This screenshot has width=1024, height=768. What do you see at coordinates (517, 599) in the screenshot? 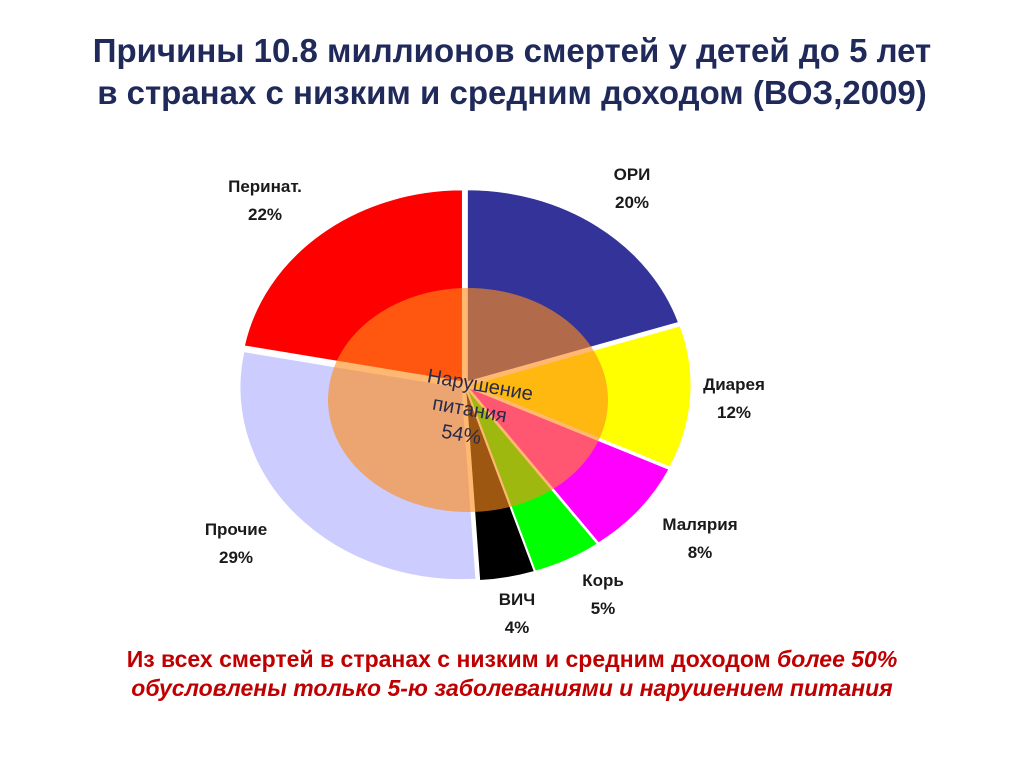
I see `slice-label-name-5: ВИЧ` at bounding box center [517, 599].